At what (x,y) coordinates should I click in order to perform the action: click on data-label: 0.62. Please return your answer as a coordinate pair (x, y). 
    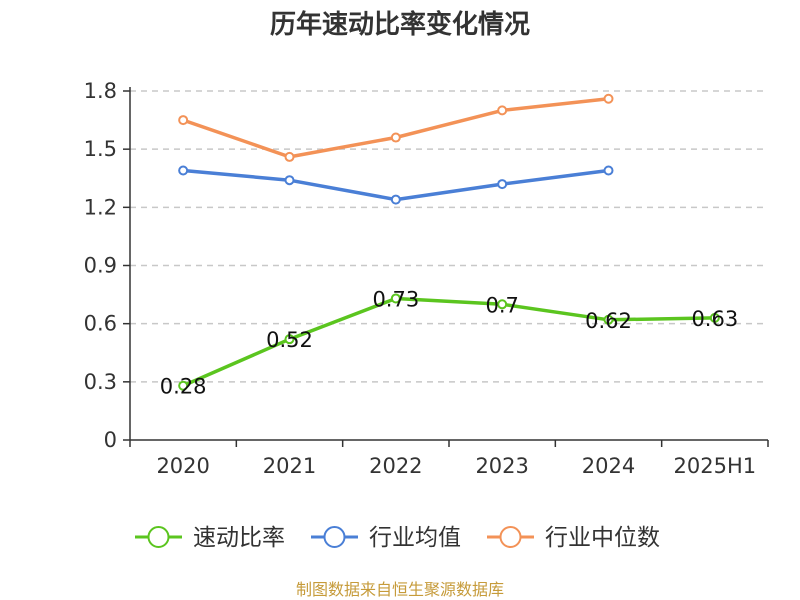
    Looking at the image, I should click on (608, 321).